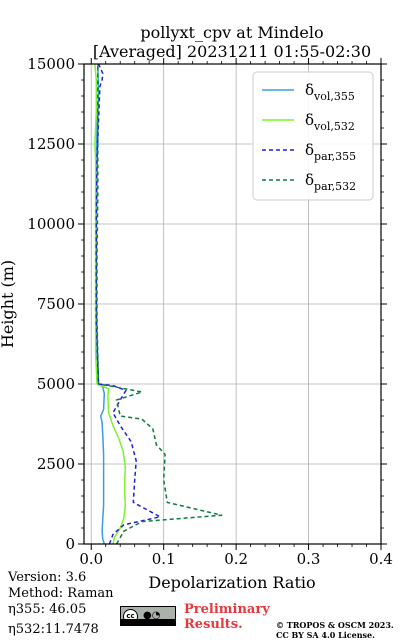 Image resolution: width=400 pixels, height=640 pixels. Describe the element at coordinates (68, 609) in the screenshot. I see `eta355-value: 46.05` at that location.